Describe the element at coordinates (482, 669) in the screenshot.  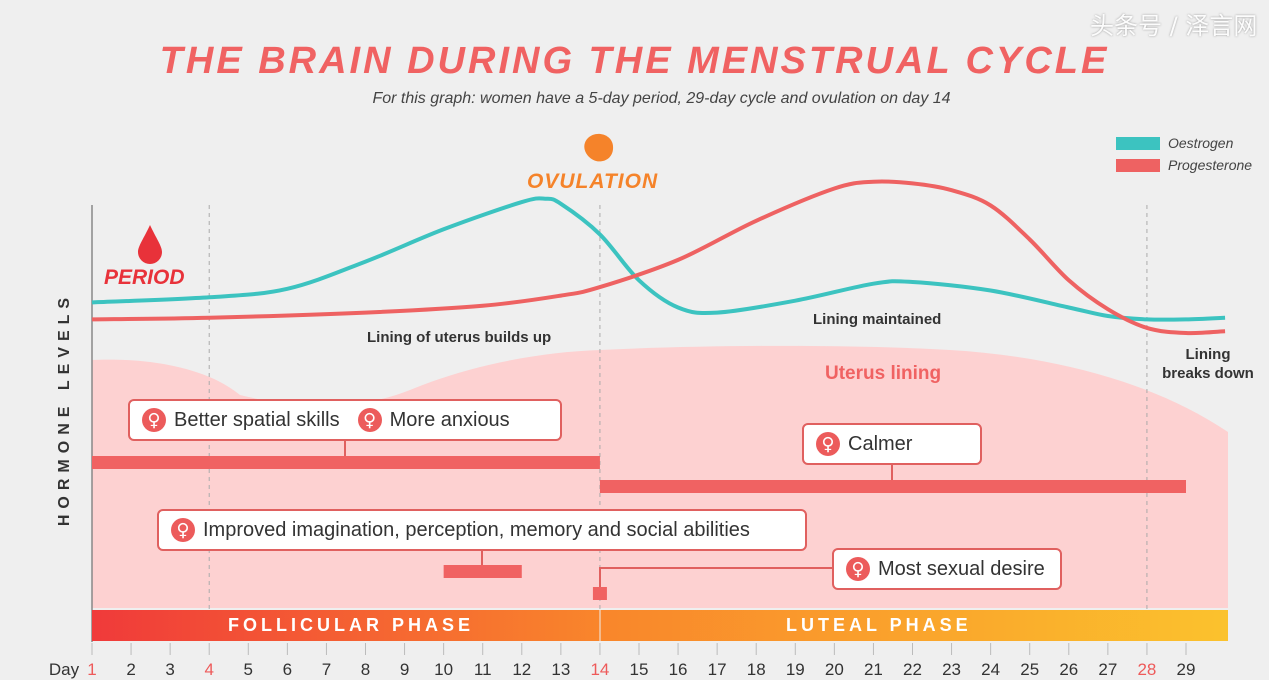
I see `x-tick-label: 11` at that location.